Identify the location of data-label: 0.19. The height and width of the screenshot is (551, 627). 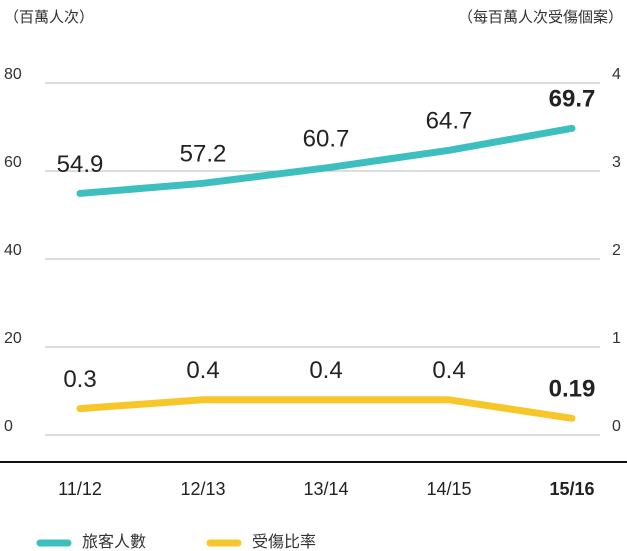
(572, 389).